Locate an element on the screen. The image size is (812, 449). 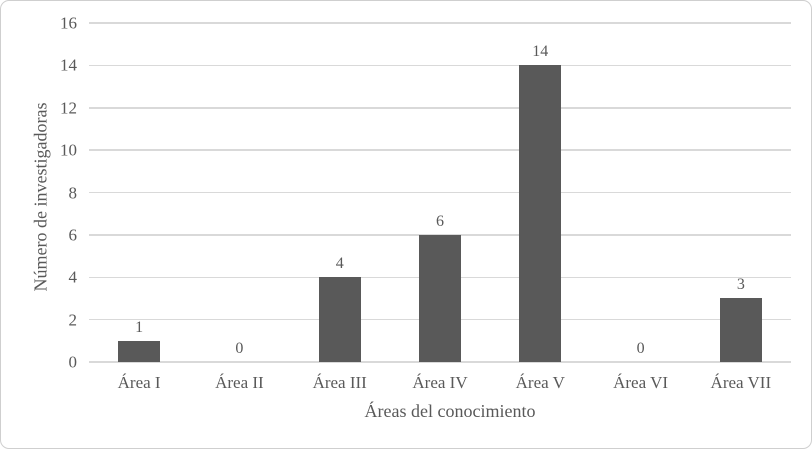
category-label-área-i: Área I is located at coordinates (139, 382).